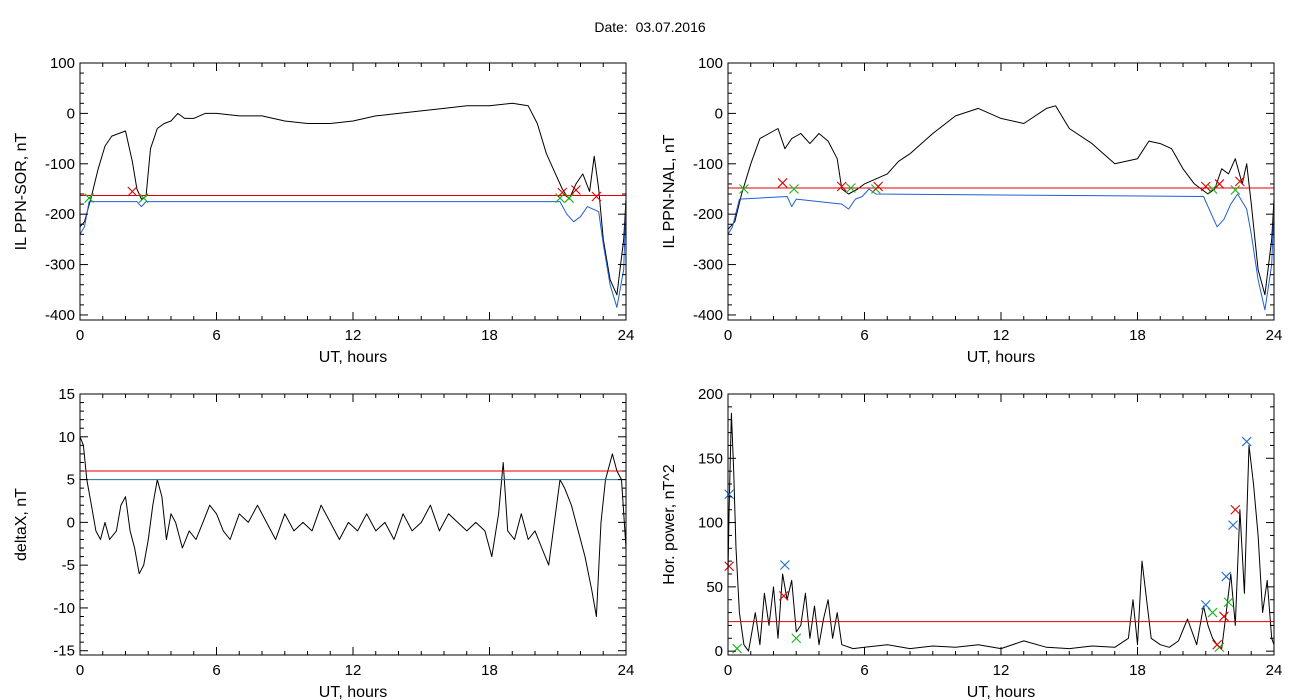  I want to click on y-tick-label: 150, so click(710, 458).